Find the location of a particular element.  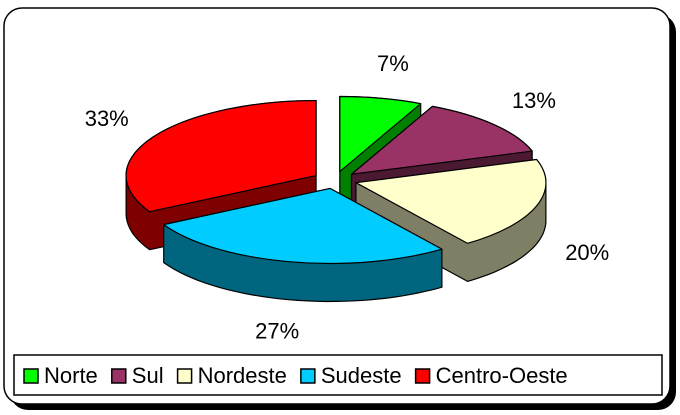

data-label: 7% is located at coordinates (393, 63).